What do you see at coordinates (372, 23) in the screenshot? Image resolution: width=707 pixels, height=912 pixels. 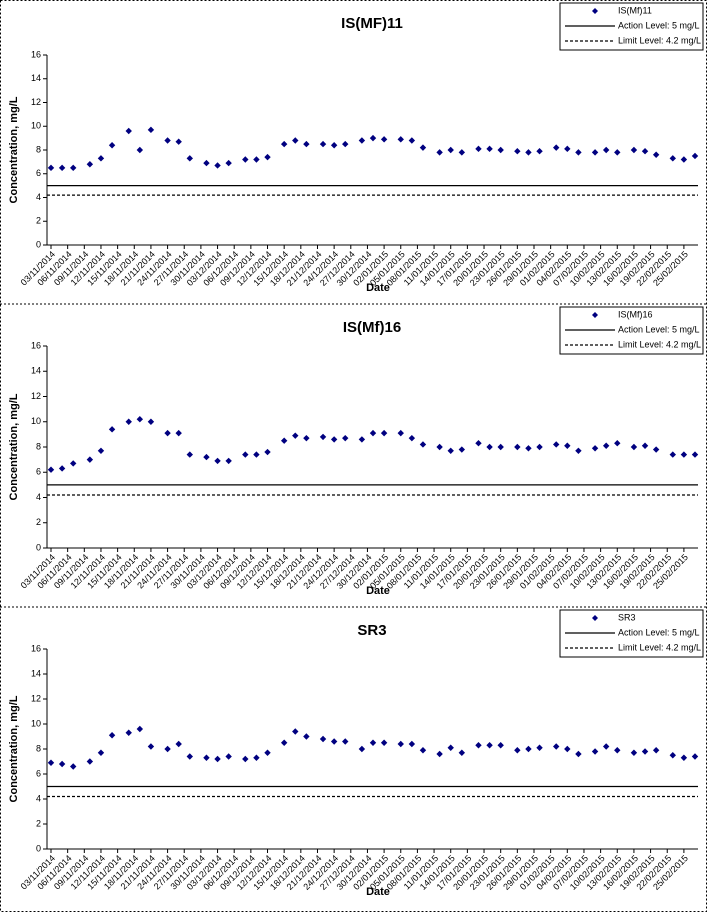 I see `chart-title: IS(MF)11` at bounding box center [372, 23].